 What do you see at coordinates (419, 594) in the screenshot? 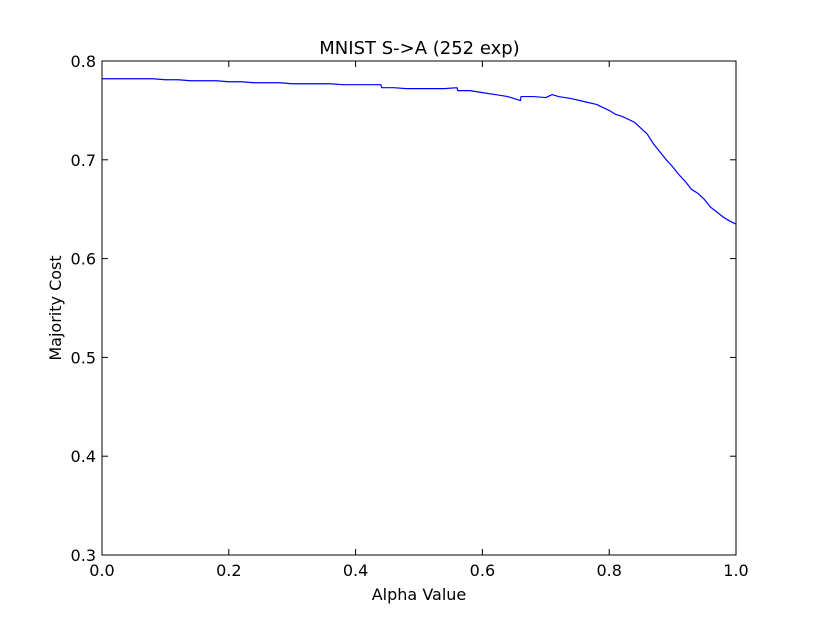
I see `x-axis-label: Alpha Value` at bounding box center [419, 594].